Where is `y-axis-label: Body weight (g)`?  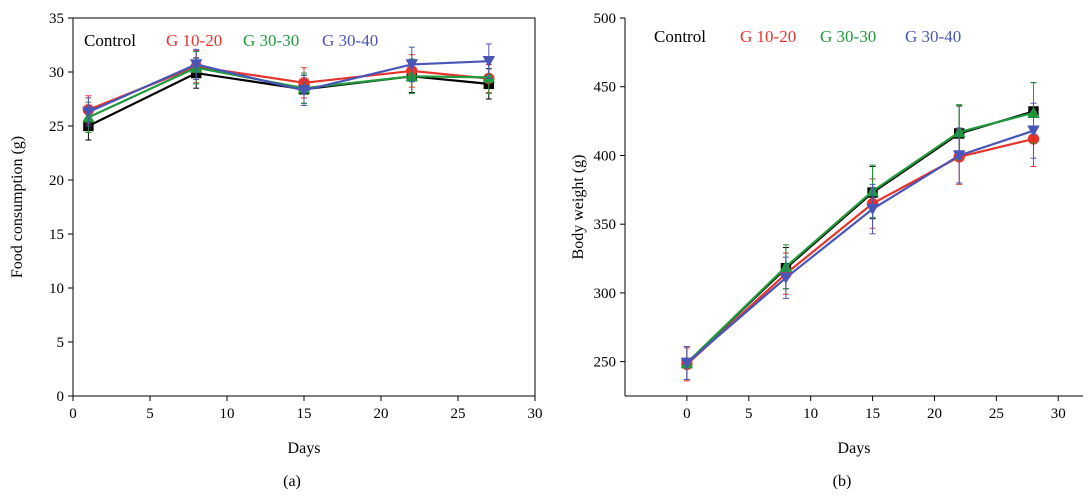 y-axis-label: Body weight (g) is located at coordinates (578, 207).